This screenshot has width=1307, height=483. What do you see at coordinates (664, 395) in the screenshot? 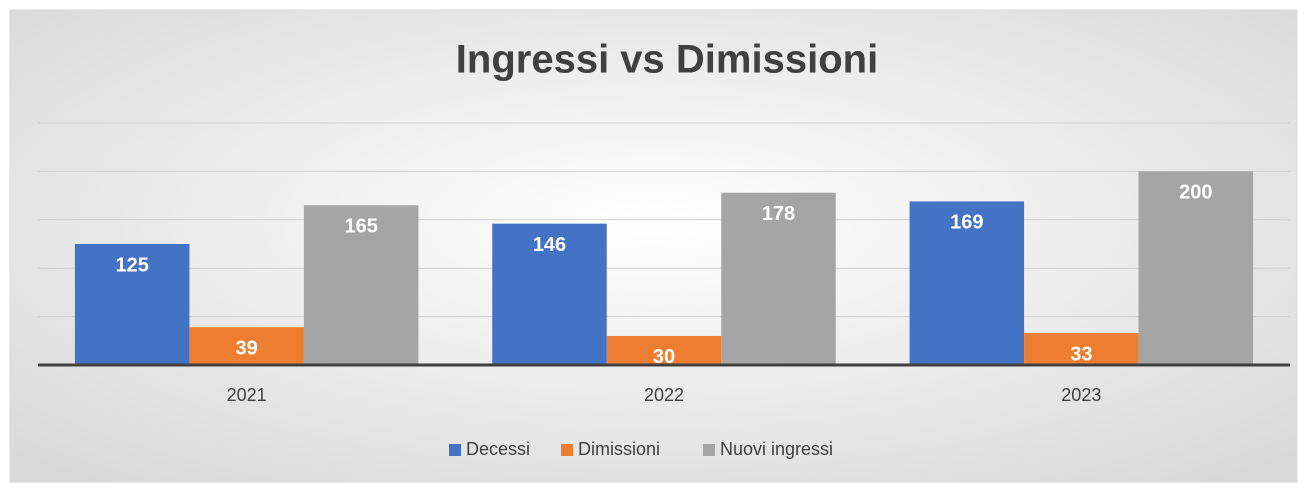
I see `x-tick-label: 2022` at bounding box center [664, 395].